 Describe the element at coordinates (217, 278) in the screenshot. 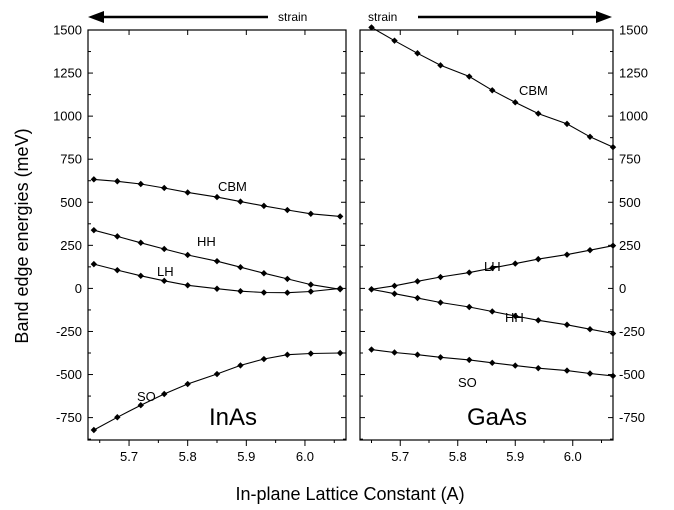

I see `series-lh: LH` at that location.